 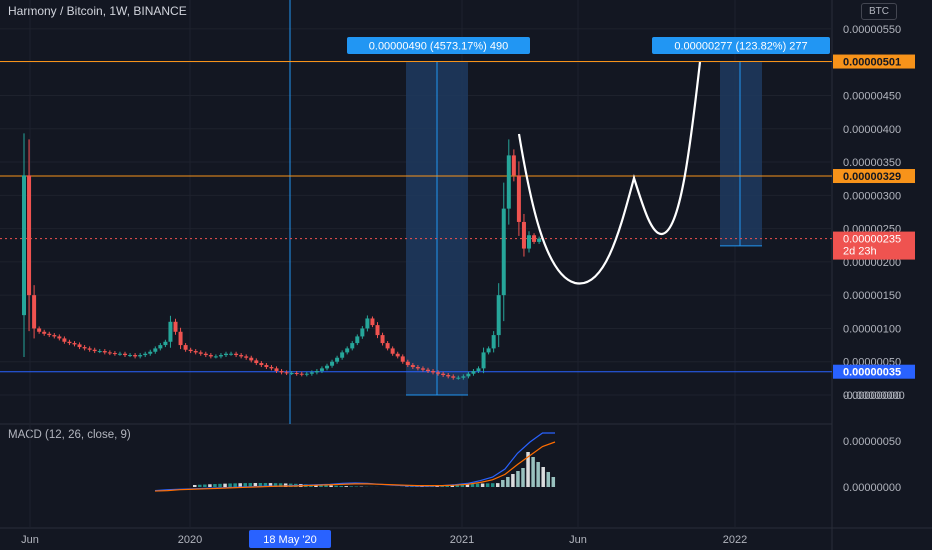 I want to click on measure-label: 0.00000277 (123.82%) 277, so click(x=740, y=47).